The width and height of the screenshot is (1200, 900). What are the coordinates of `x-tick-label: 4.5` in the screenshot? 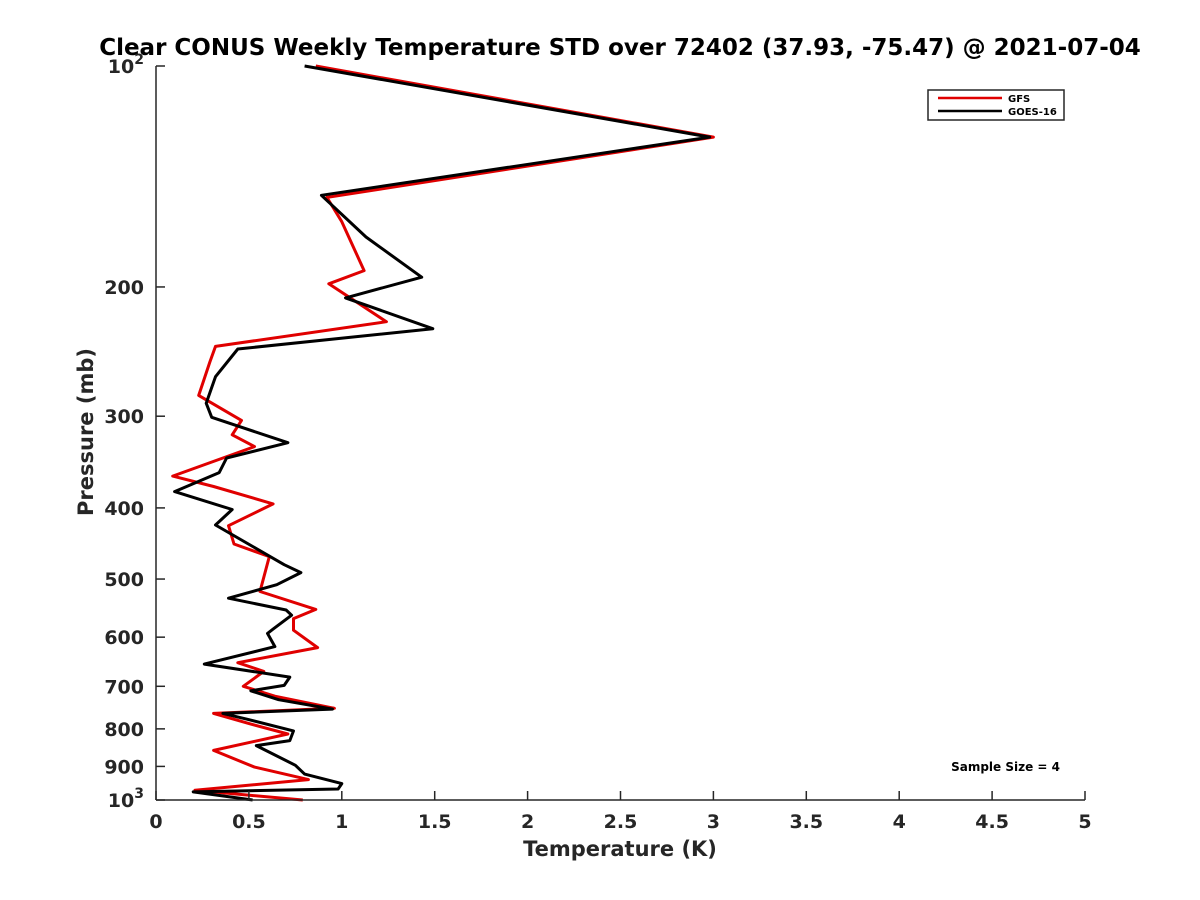 It's located at (992, 822).